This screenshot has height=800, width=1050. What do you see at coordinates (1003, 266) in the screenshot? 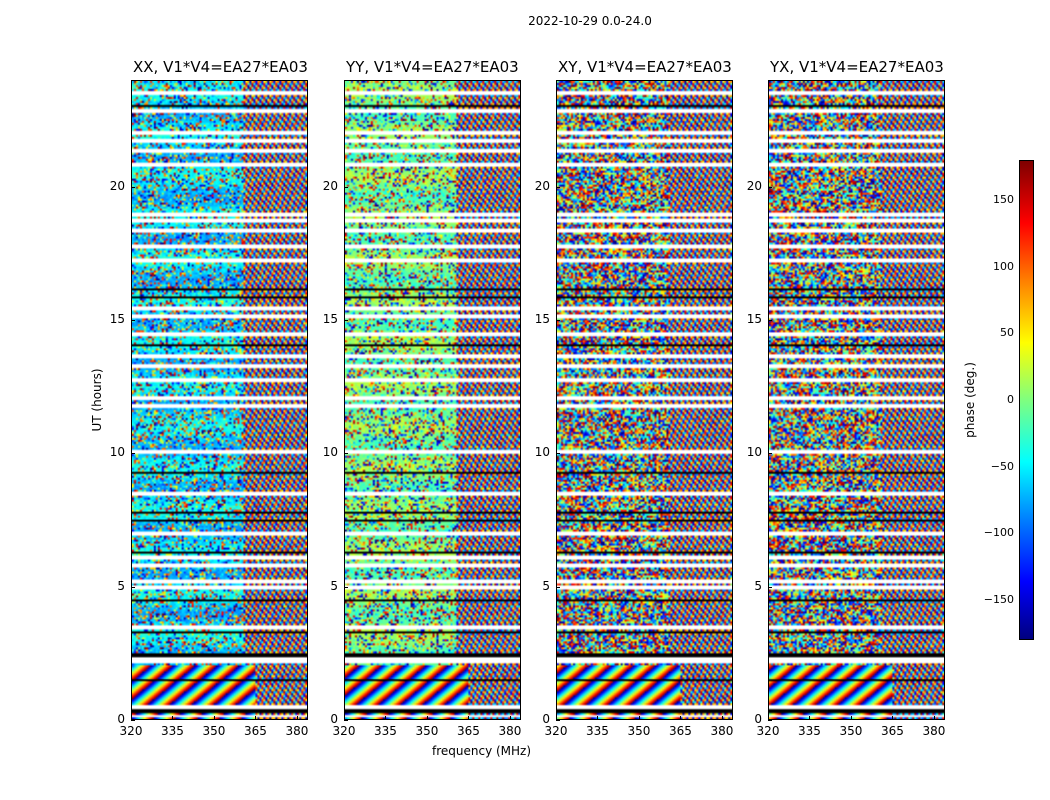
I see `colorbar-tick-label: 100` at bounding box center [1003, 266].